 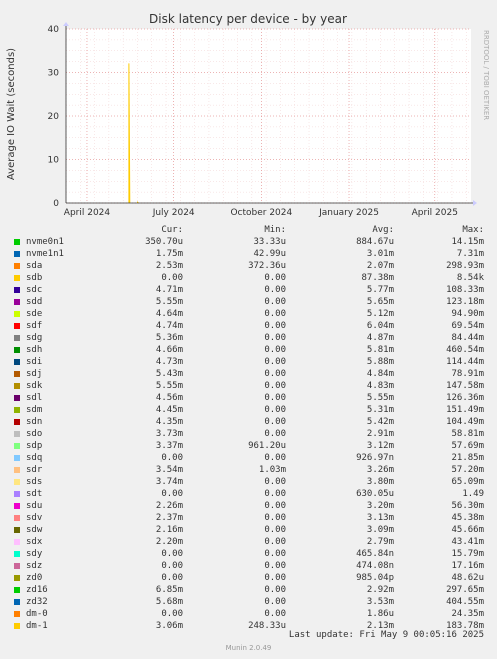 I want to click on legend-device-name: sdg, so click(x=34, y=338).